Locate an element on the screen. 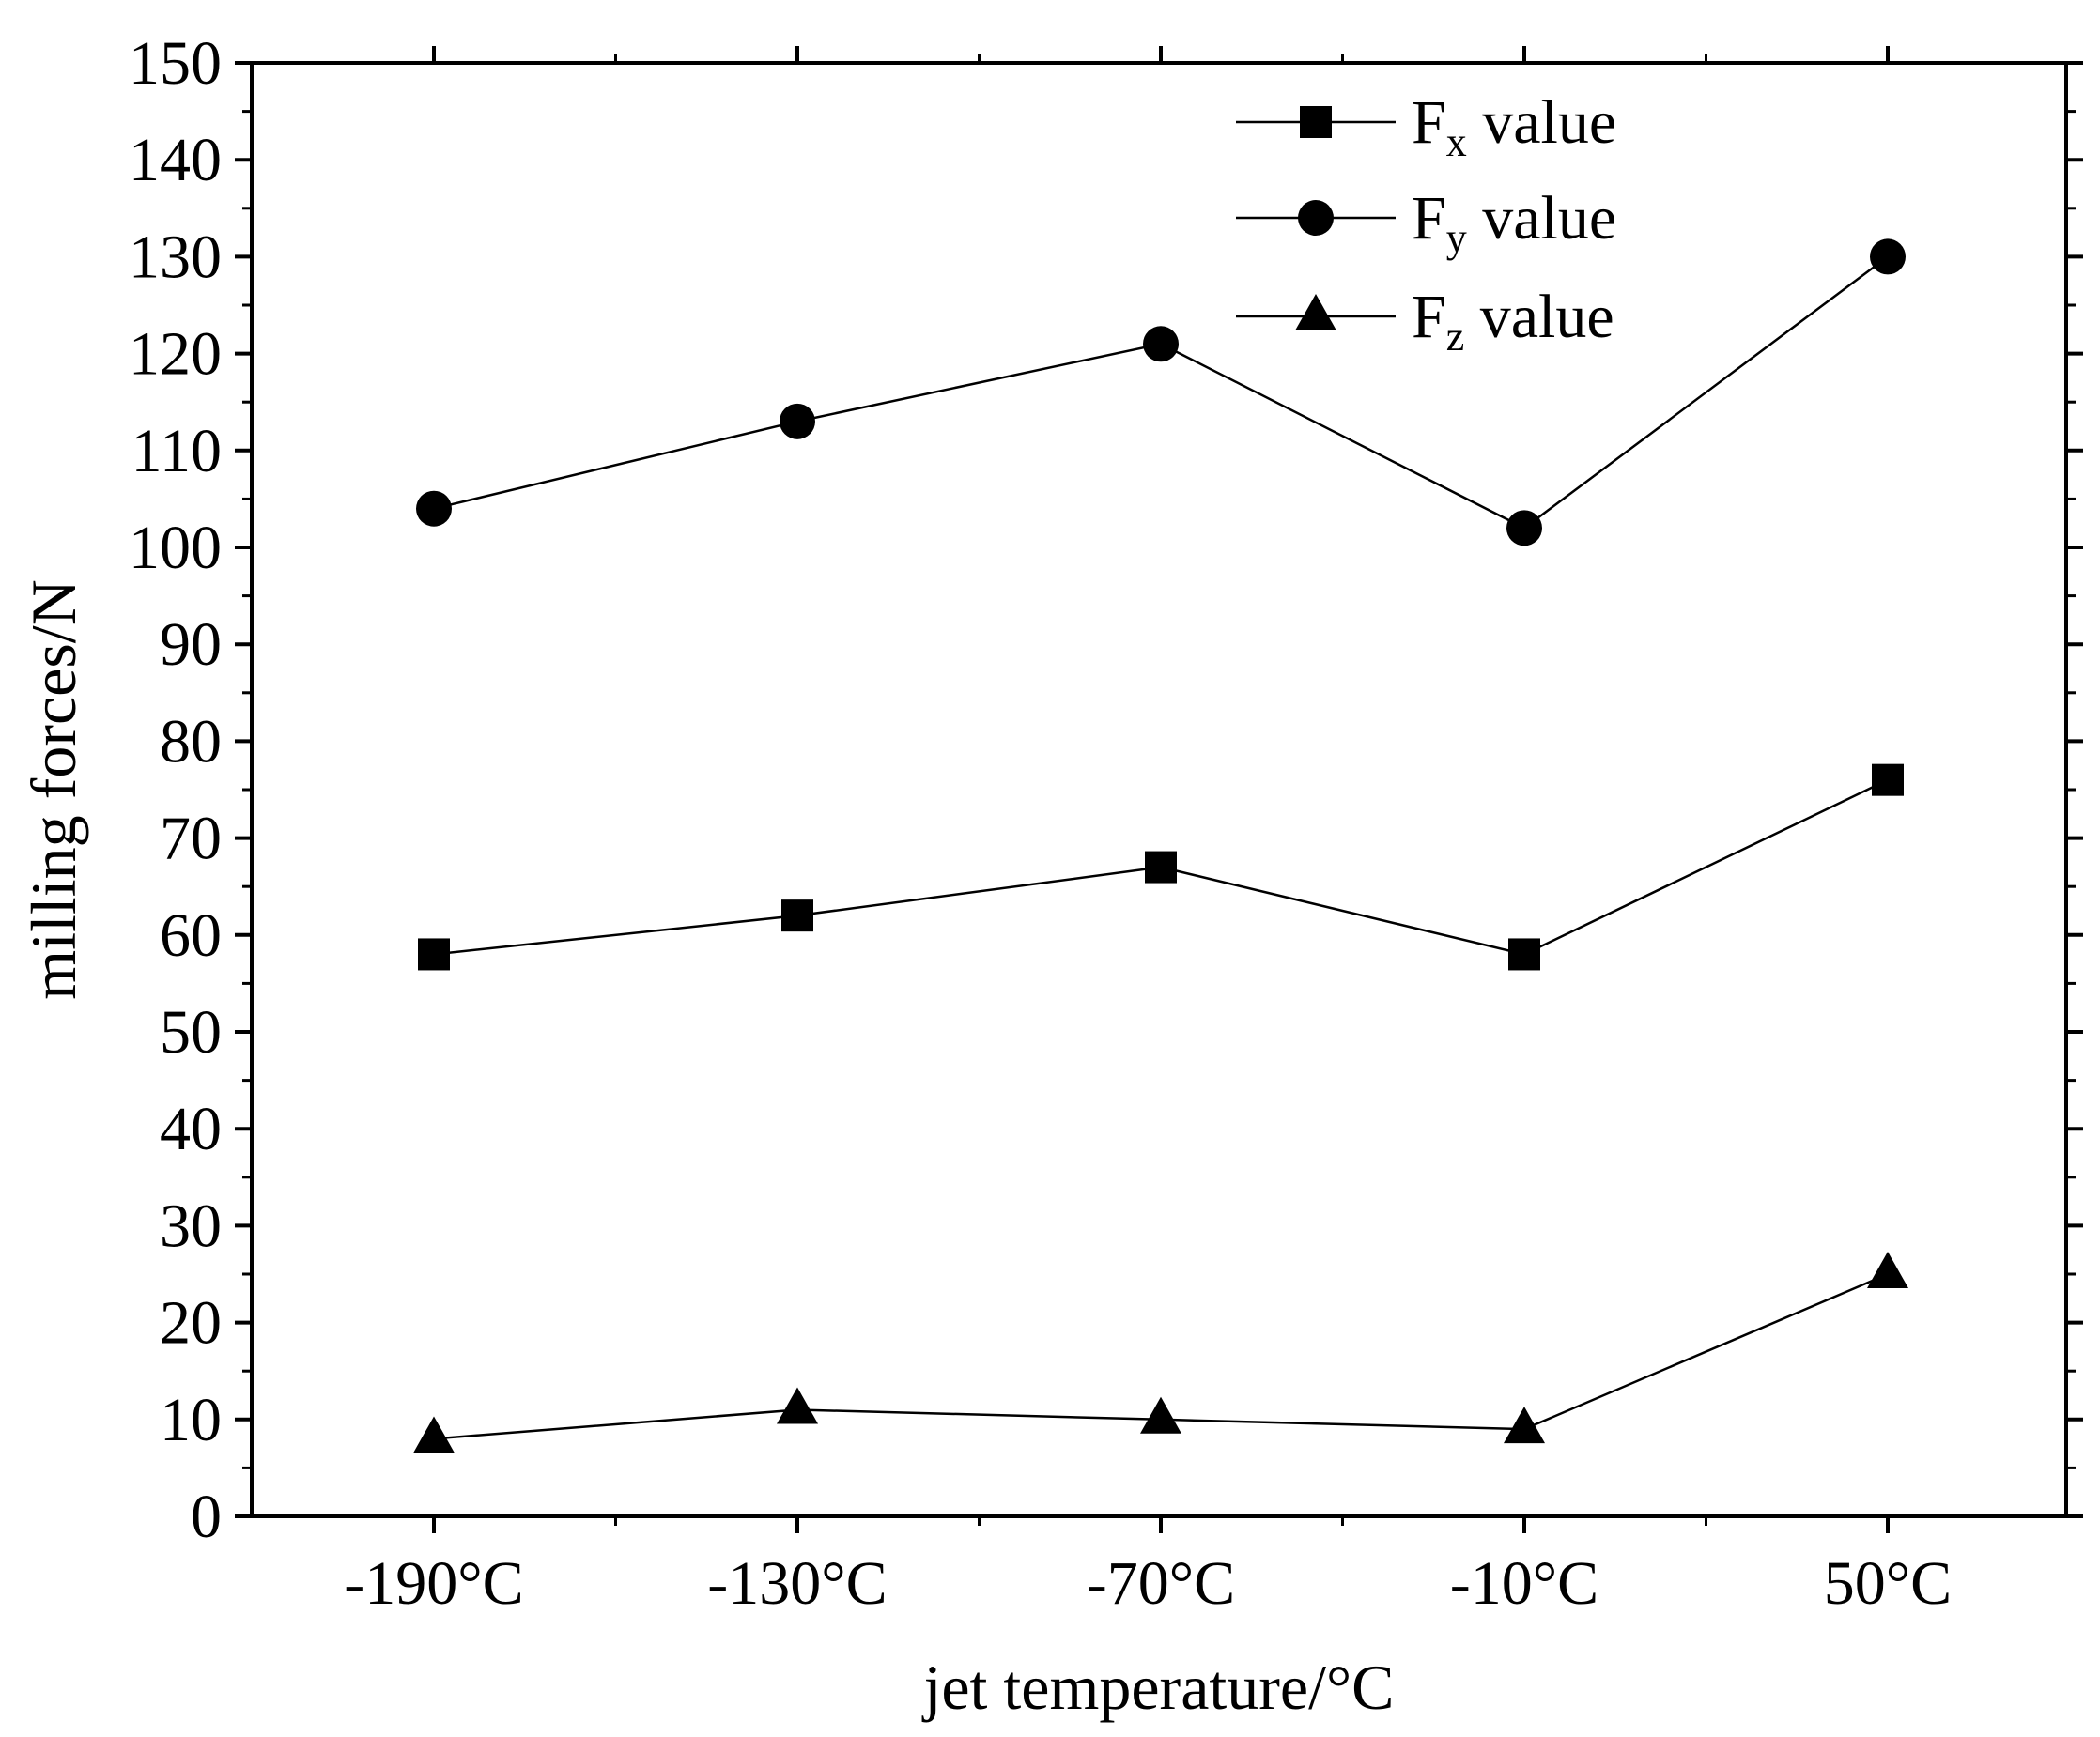  y-axis-title: milling forces/N is located at coordinates (54, 789).